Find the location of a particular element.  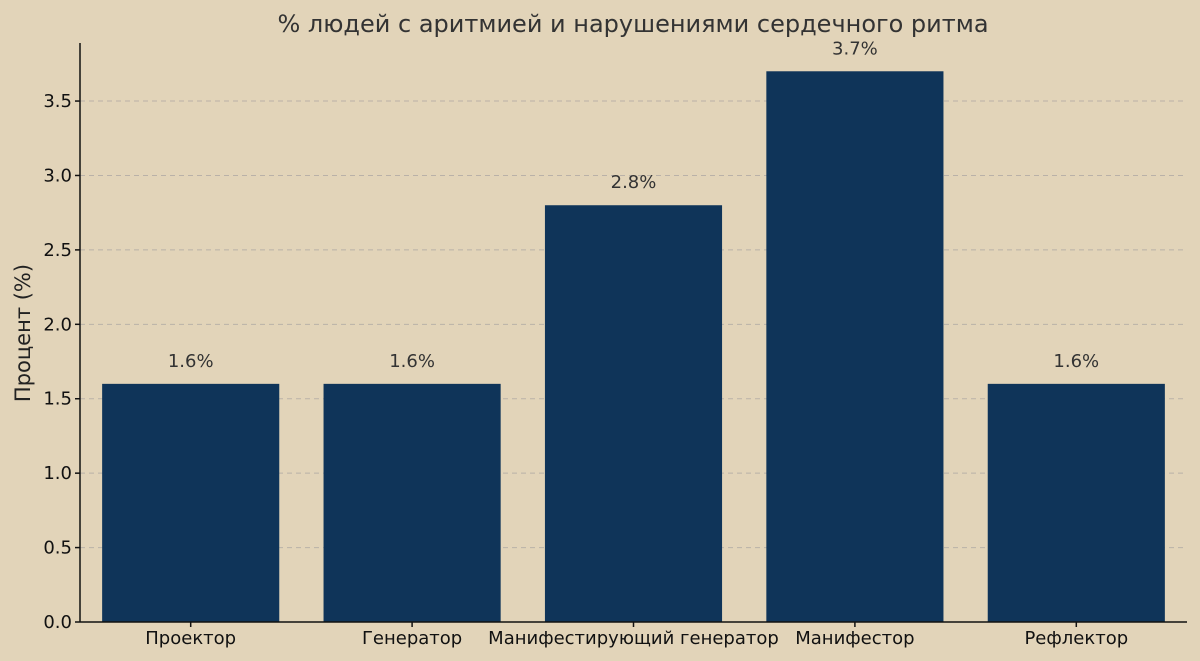

y-tick-labels: 0.0 0.5 1.0 1.5 2.0 2.5 3.0 3.5 is located at coordinates (57, 362).